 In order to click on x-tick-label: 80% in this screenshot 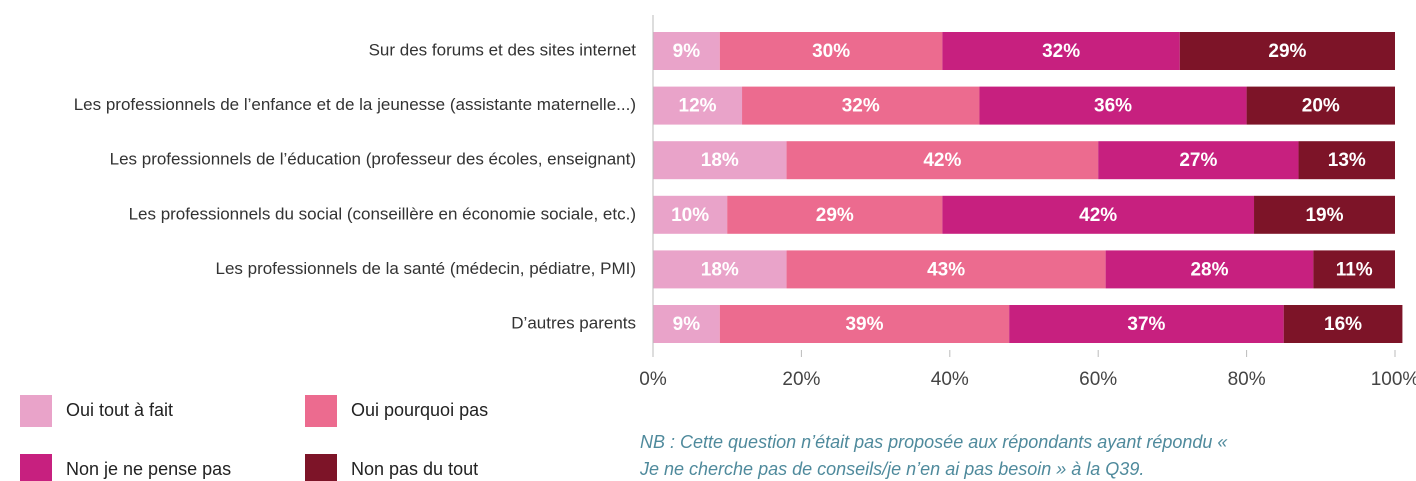, I will do `click(1247, 379)`.